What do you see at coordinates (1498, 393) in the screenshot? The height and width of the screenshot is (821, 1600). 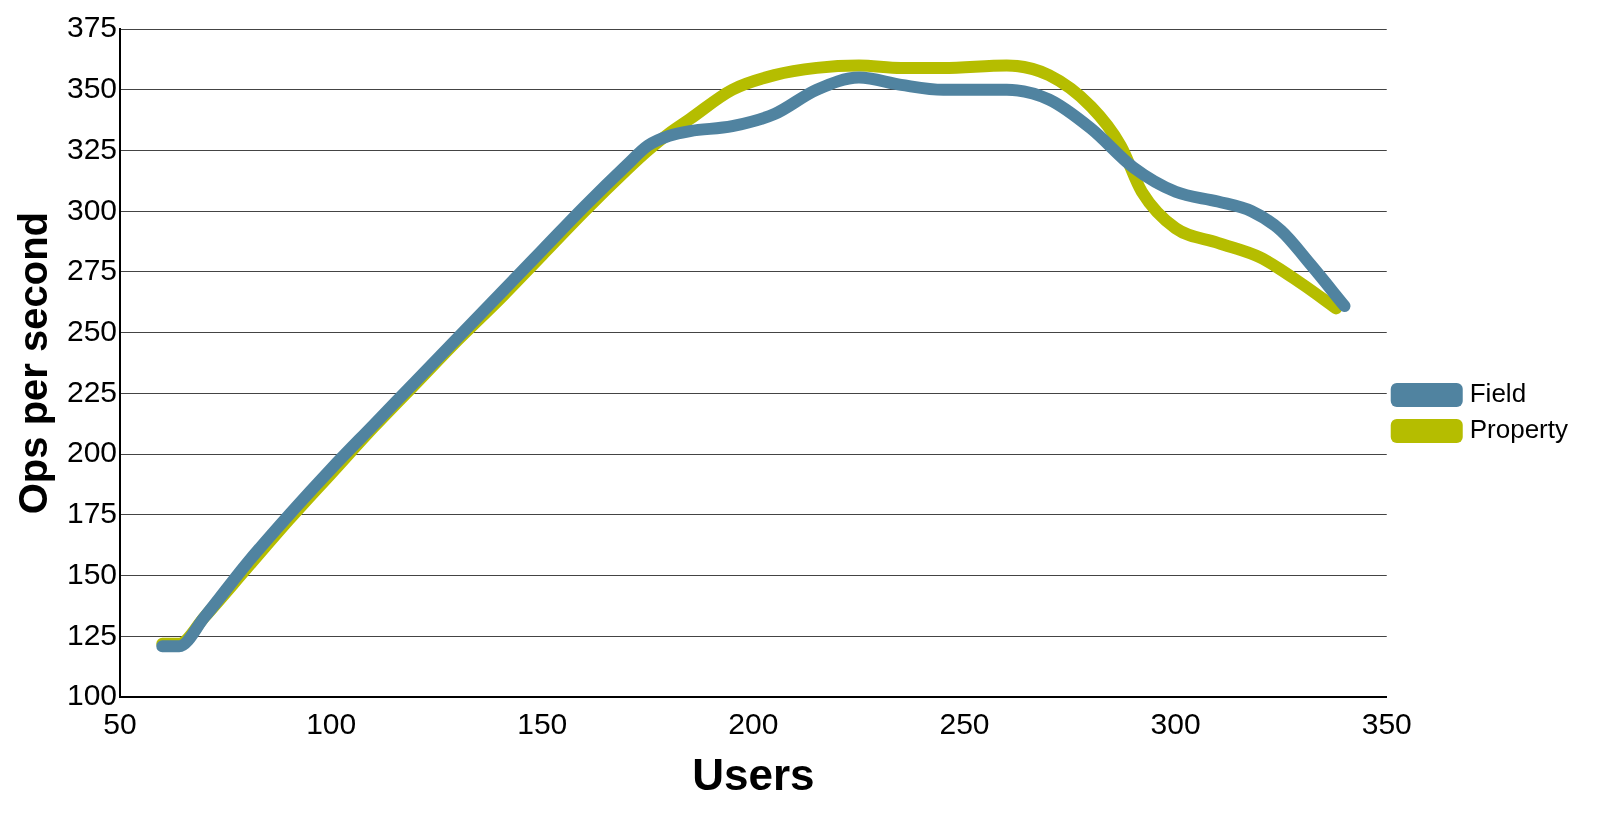 I see `legend-label: Field` at bounding box center [1498, 393].